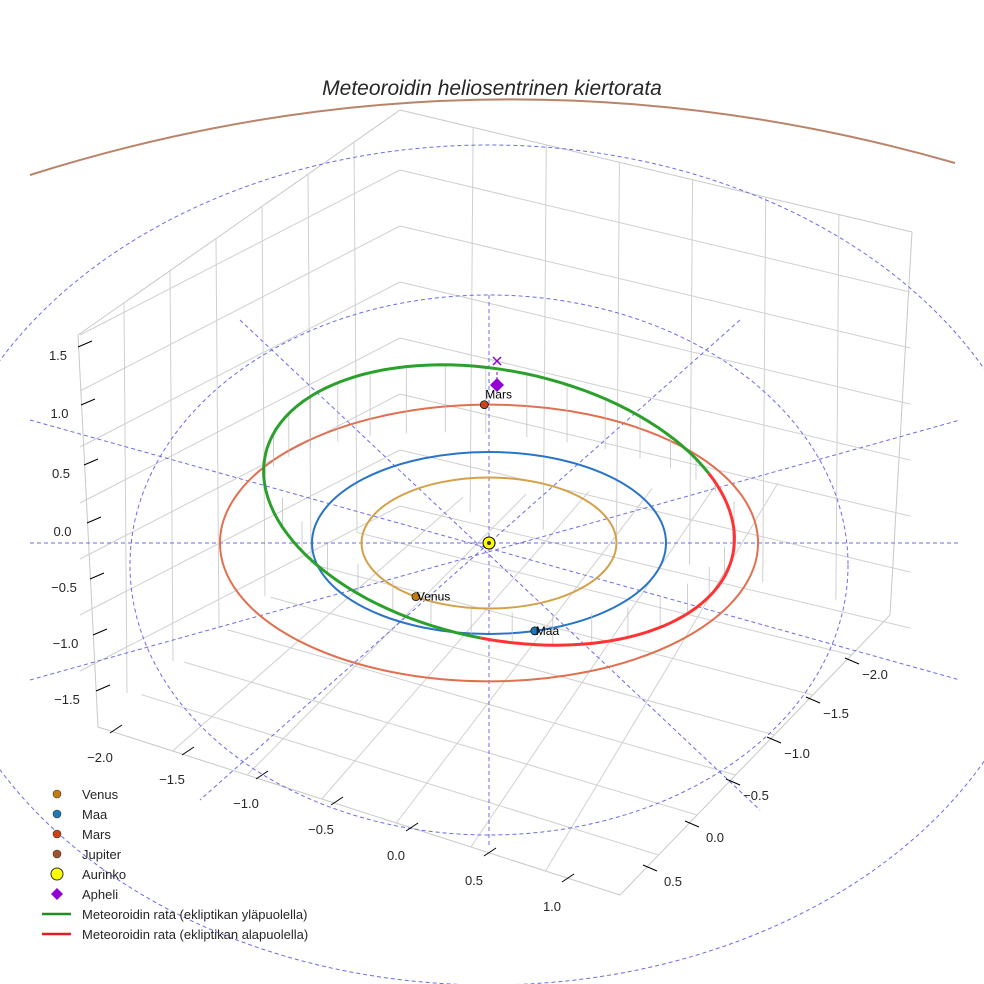  What do you see at coordinates (673, 881) in the screenshot?
I see `y-tick-label: 0.5` at bounding box center [673, 881].